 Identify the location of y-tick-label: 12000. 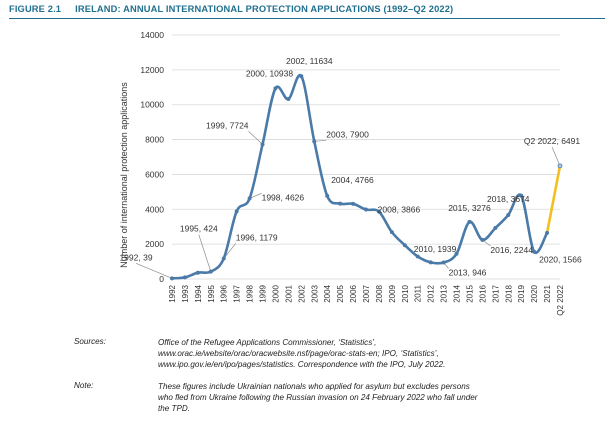
(152, 70).